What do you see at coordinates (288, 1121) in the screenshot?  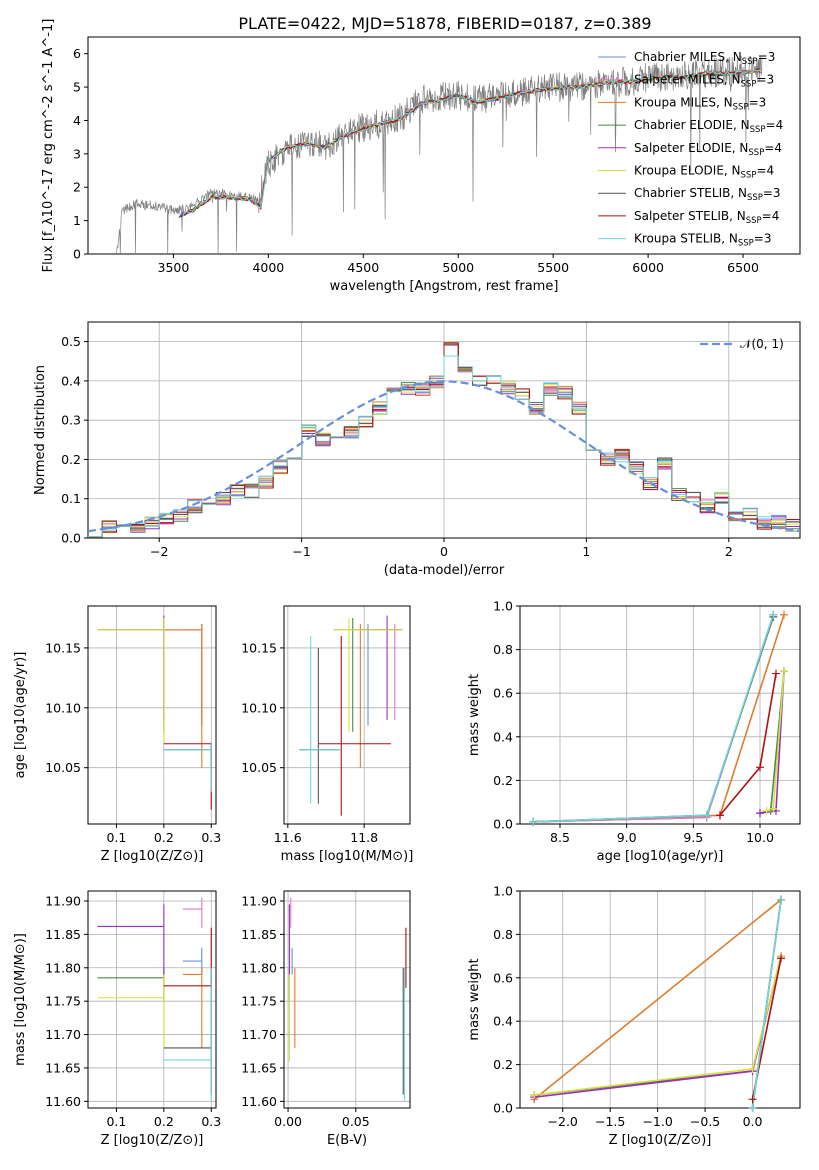 I see `x-tick-label: 0.00` at bounding box center [288, 1121].